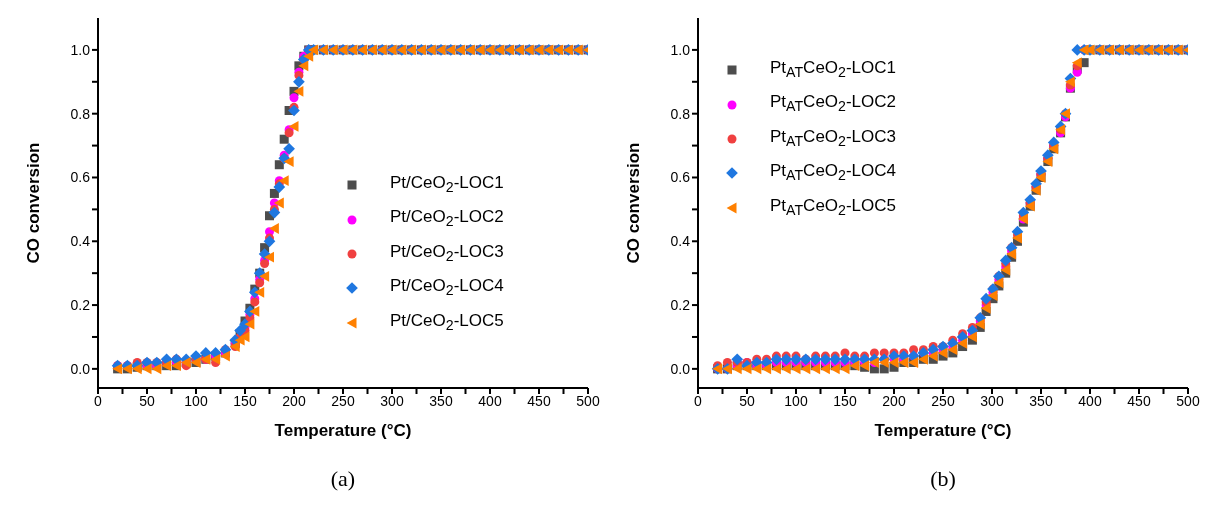  I want to click on text: (b), so click(943, 479).